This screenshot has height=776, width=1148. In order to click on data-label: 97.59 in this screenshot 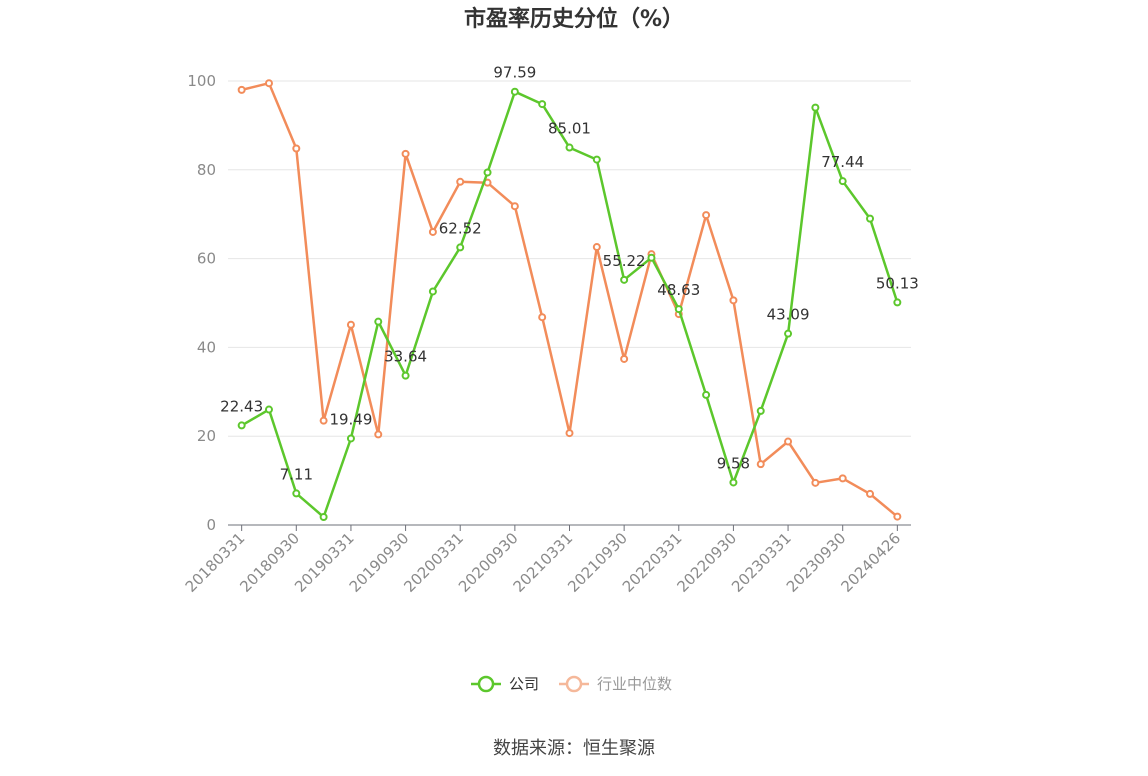, I will do `click(514, 73)`.